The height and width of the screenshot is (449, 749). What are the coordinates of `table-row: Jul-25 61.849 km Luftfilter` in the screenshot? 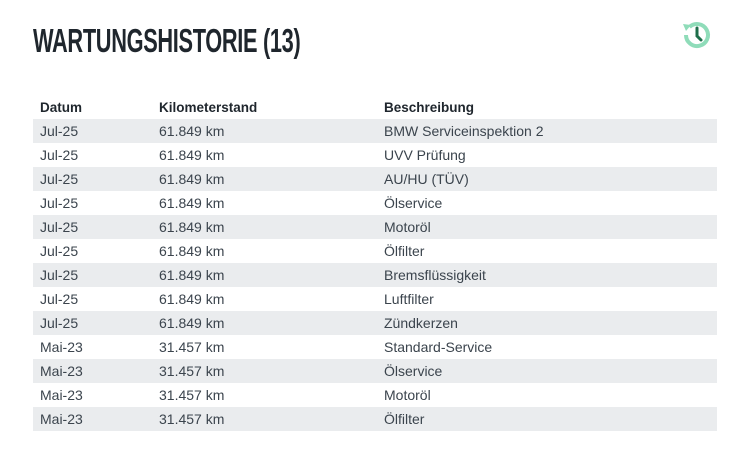 It's located at (375, 299).